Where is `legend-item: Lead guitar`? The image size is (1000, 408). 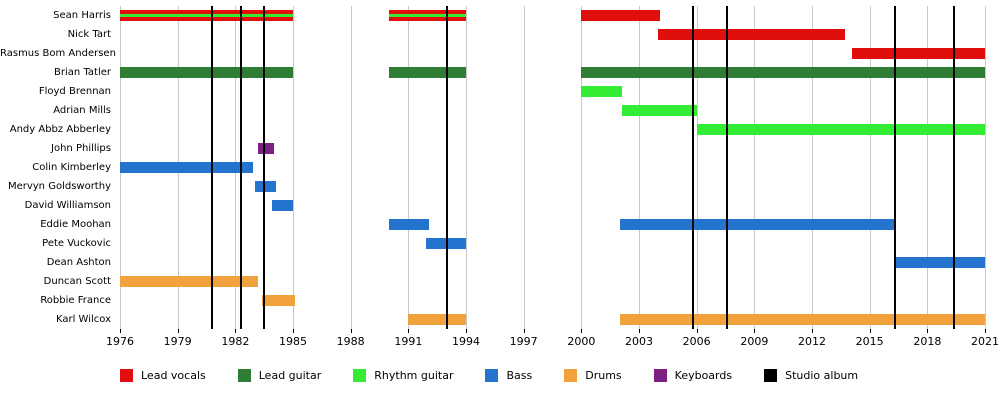 legend-item: Lead guitar is located at coordinates (279, 375).